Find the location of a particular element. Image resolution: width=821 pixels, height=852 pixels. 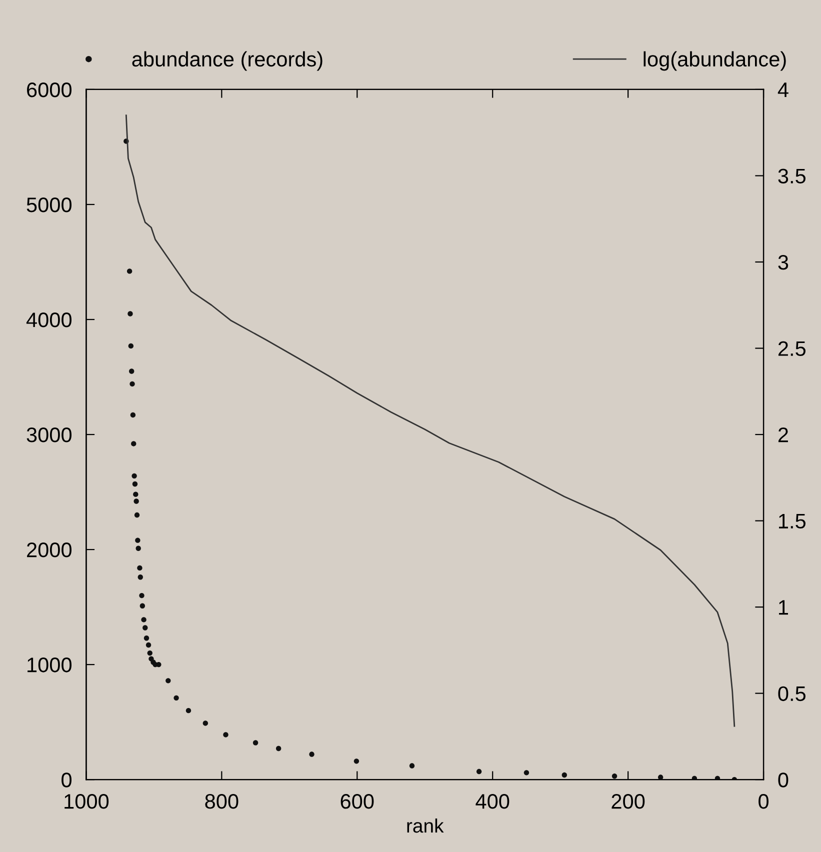

legend-label: log(abundance) is located at coordinates (715, 61).